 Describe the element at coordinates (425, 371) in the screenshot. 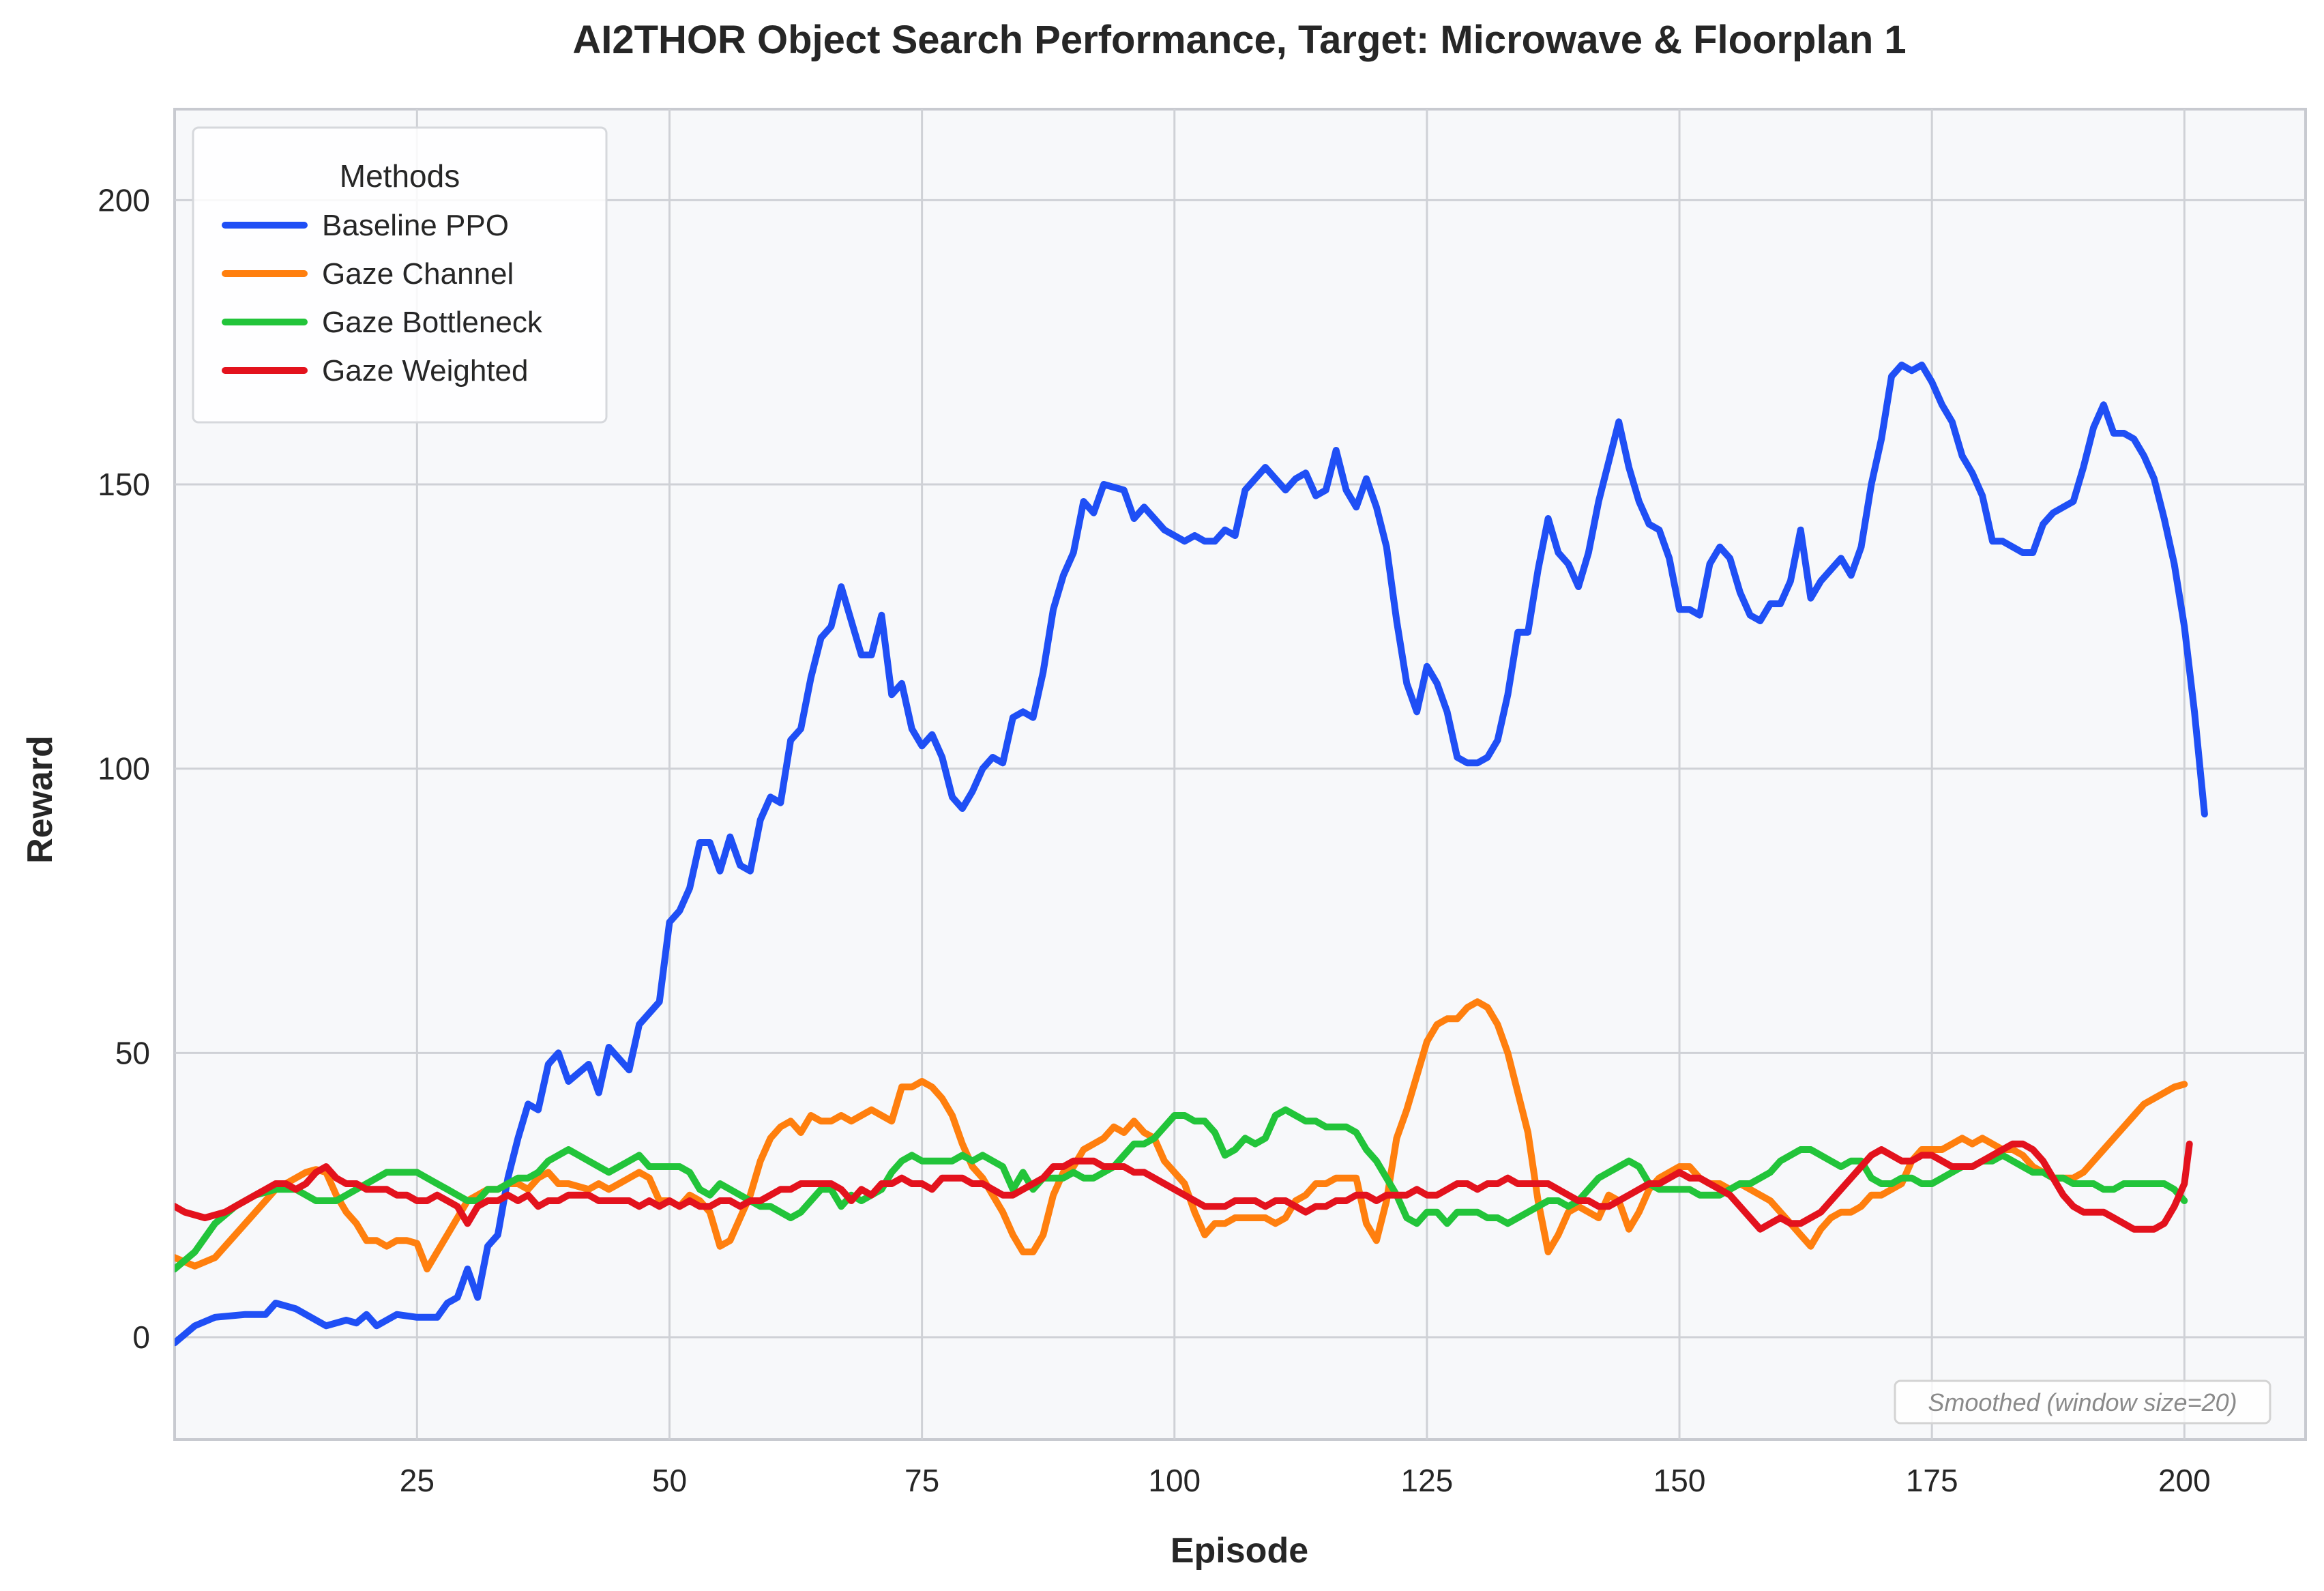

I see `legend-label: Gaze Weighted` at that location.